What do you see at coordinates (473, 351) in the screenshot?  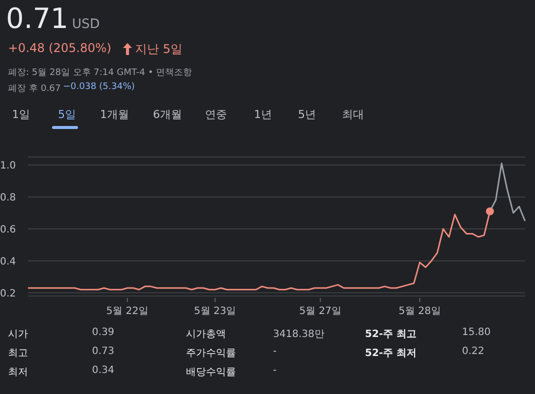 I see `text: 0.22` at bounding box center [473, 351].